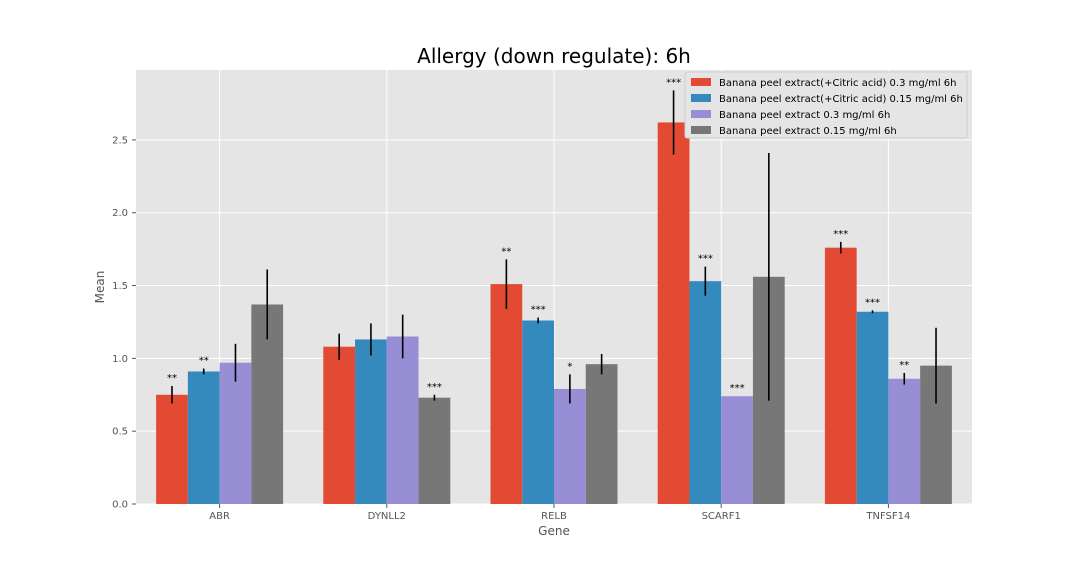 Image resolution: width=1080 pixels, height=576 pixels. What do you see at coordinates (100, 287) in the screenshot?
I see `y-axis-label: Mean` at bounding box center [100, 287].